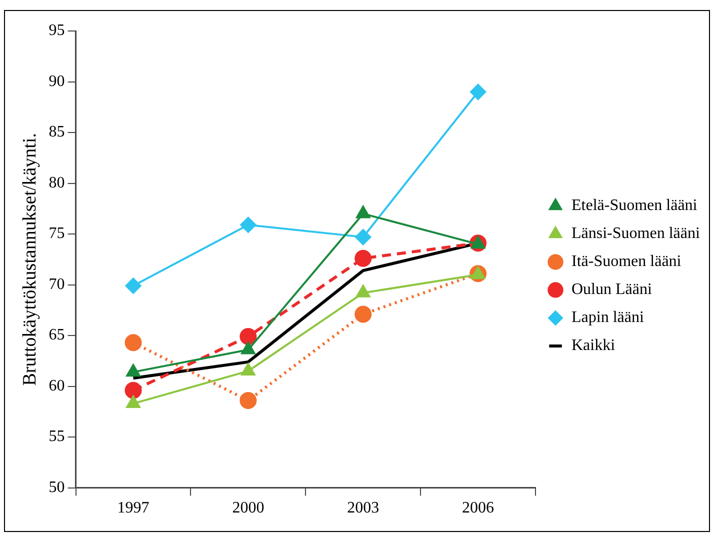 This screenshot has width=711, height=535. I want to click on y-tick-label: 95, so click(56, 31).